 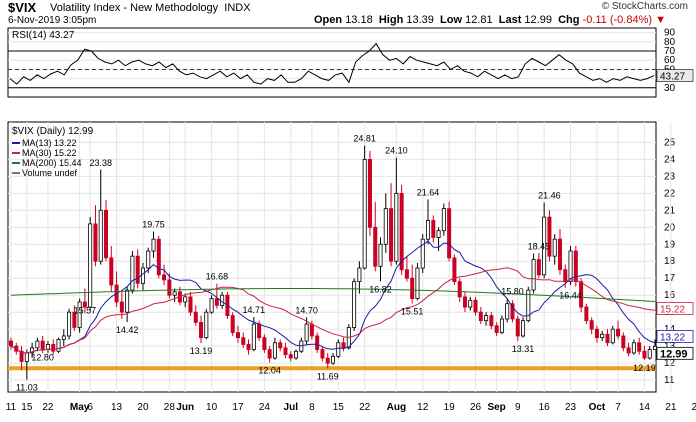 What do you see at coordinates (644, 368) in the screenshot?
I see `price-annotation: 12.19` at bounding box center [644, 368].